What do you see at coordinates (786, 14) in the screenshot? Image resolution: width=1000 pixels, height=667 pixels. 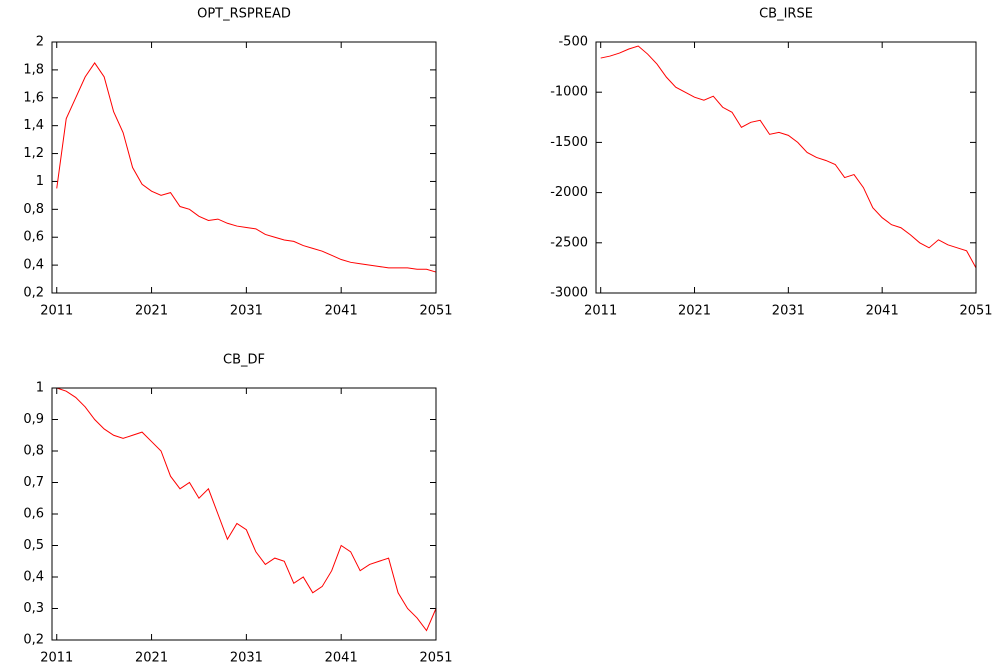 I see `chart-title: CB_IRSE` at bounding box center [786, 14].